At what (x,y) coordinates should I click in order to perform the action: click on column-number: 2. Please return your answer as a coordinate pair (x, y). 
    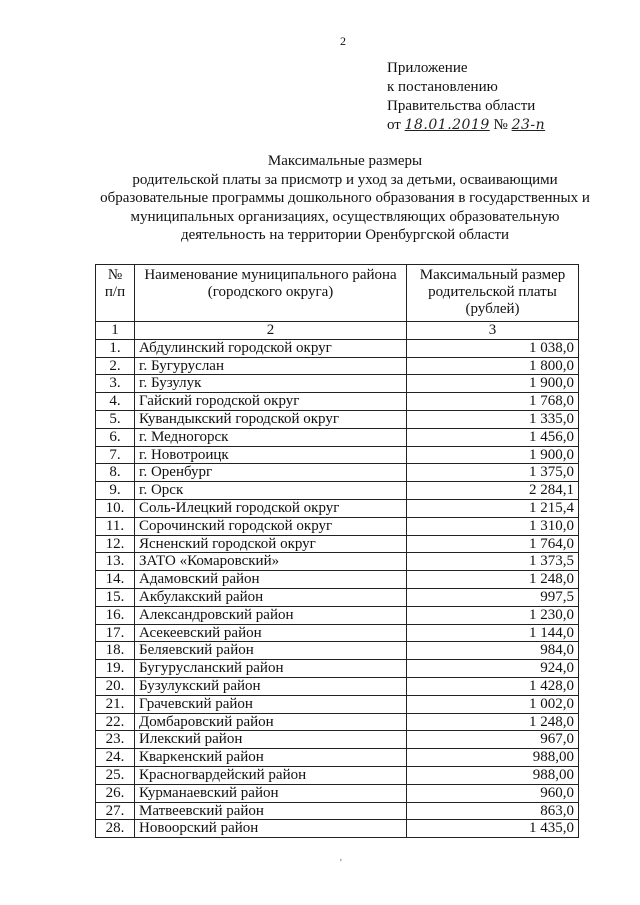
    Looking at the image, I should click on (270, 330).